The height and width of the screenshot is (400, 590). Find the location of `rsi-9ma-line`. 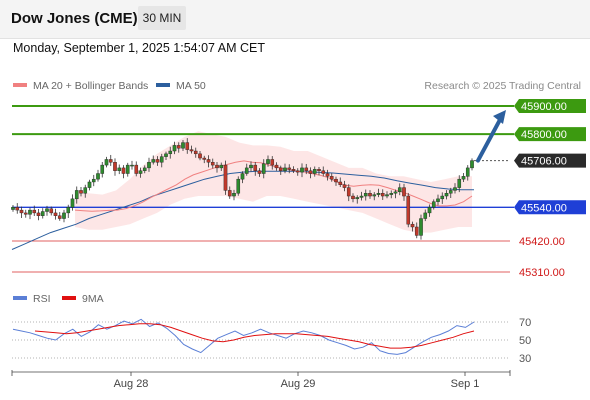

rsi-9ma-line is located at coordinates (254, 336).